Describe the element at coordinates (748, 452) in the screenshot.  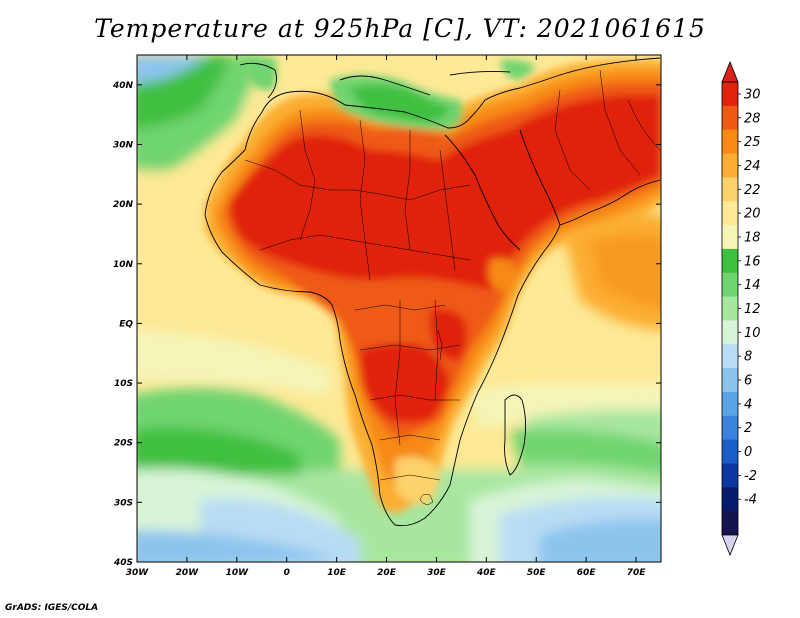
I see `colorbar-level-label: 0` at that location.